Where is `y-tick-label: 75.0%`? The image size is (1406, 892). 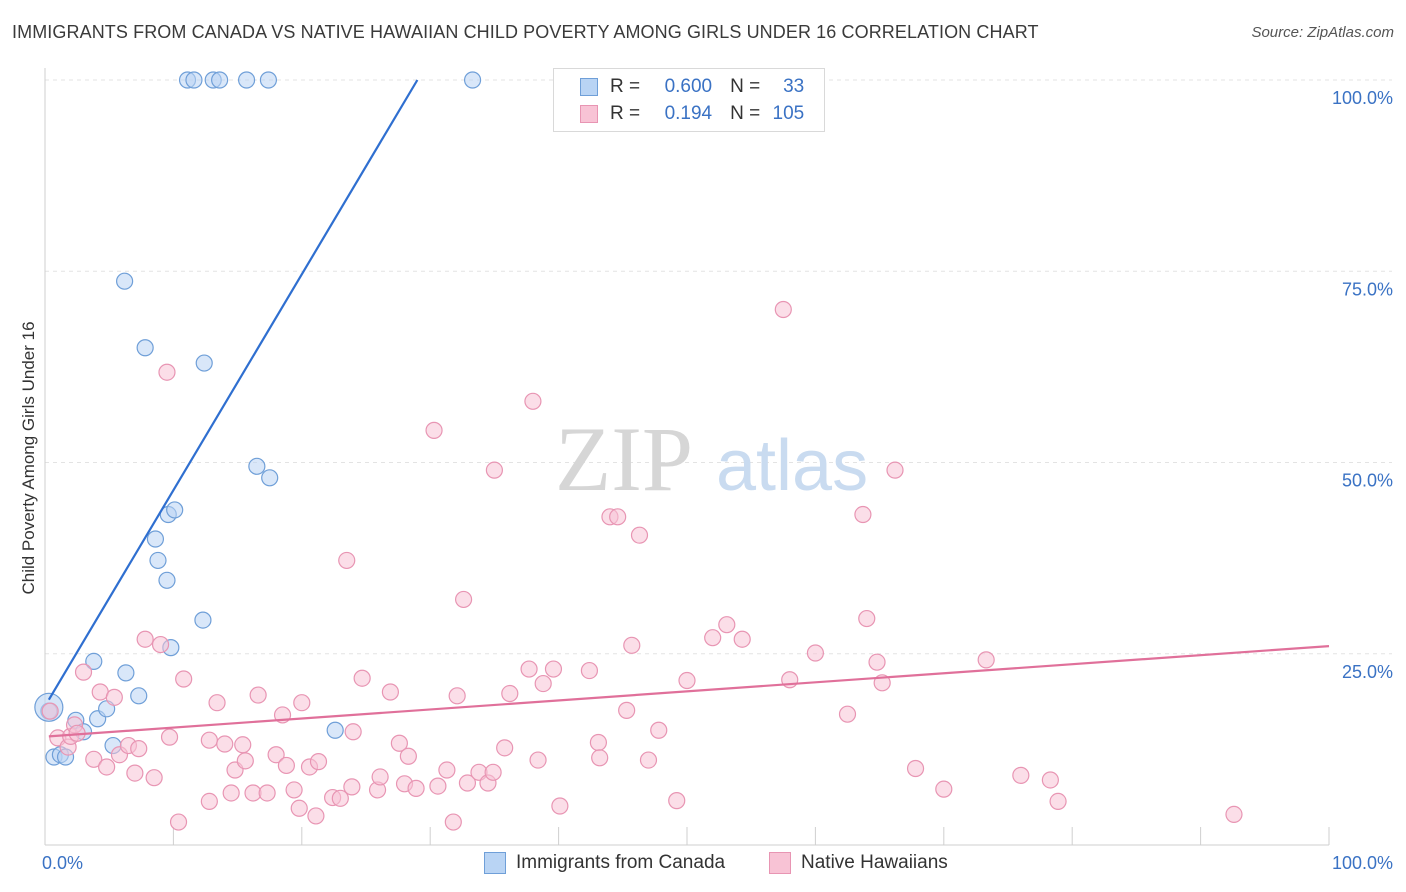 y-tick-label: 75.0% is located at coordinates (1367, 289).